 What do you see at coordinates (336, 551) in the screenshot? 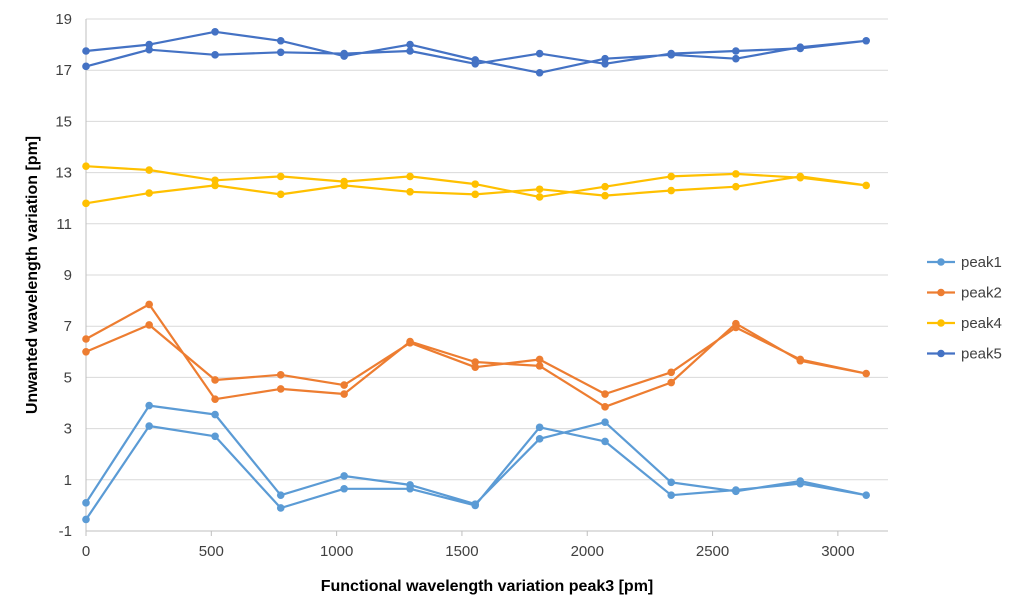
I see `x-tick-label: 1000` at bounding box center [336, 551].